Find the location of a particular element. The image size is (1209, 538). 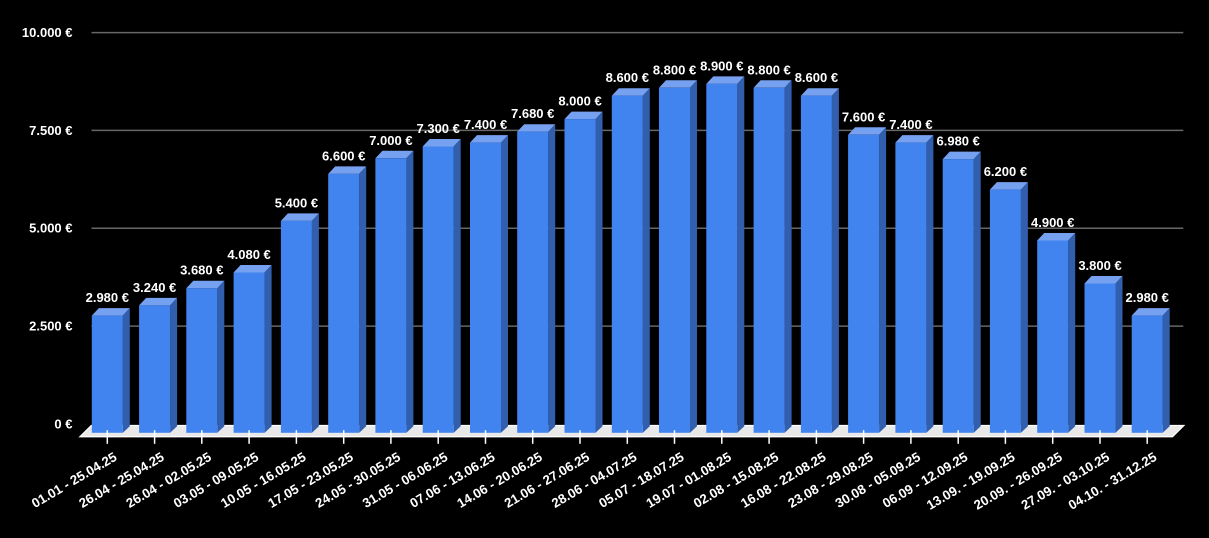

svg-text: 3.680 € is located at coordinates (201, 270).